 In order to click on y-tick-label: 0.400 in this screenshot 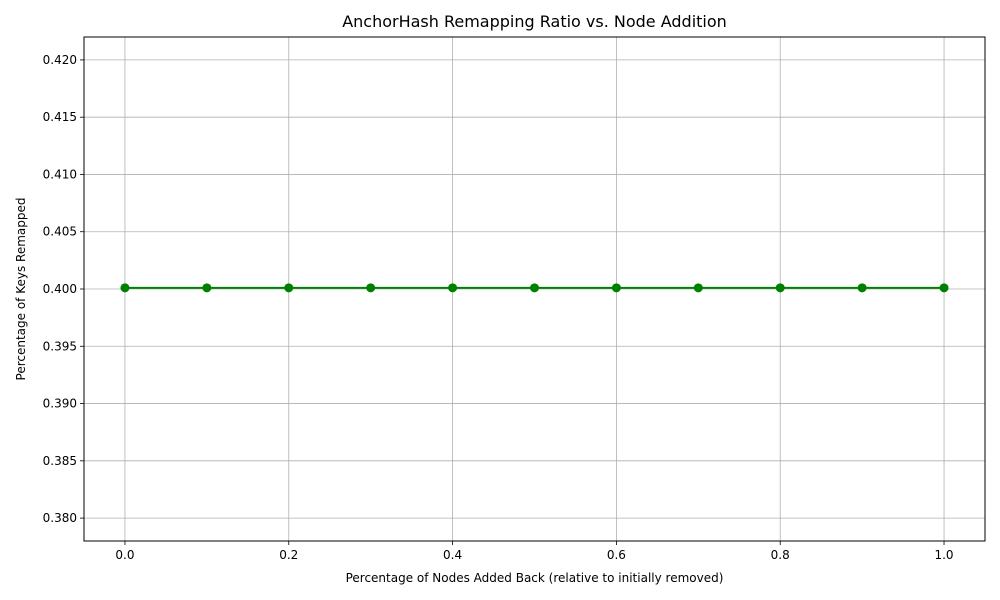, I will do `click(60, 289)`.